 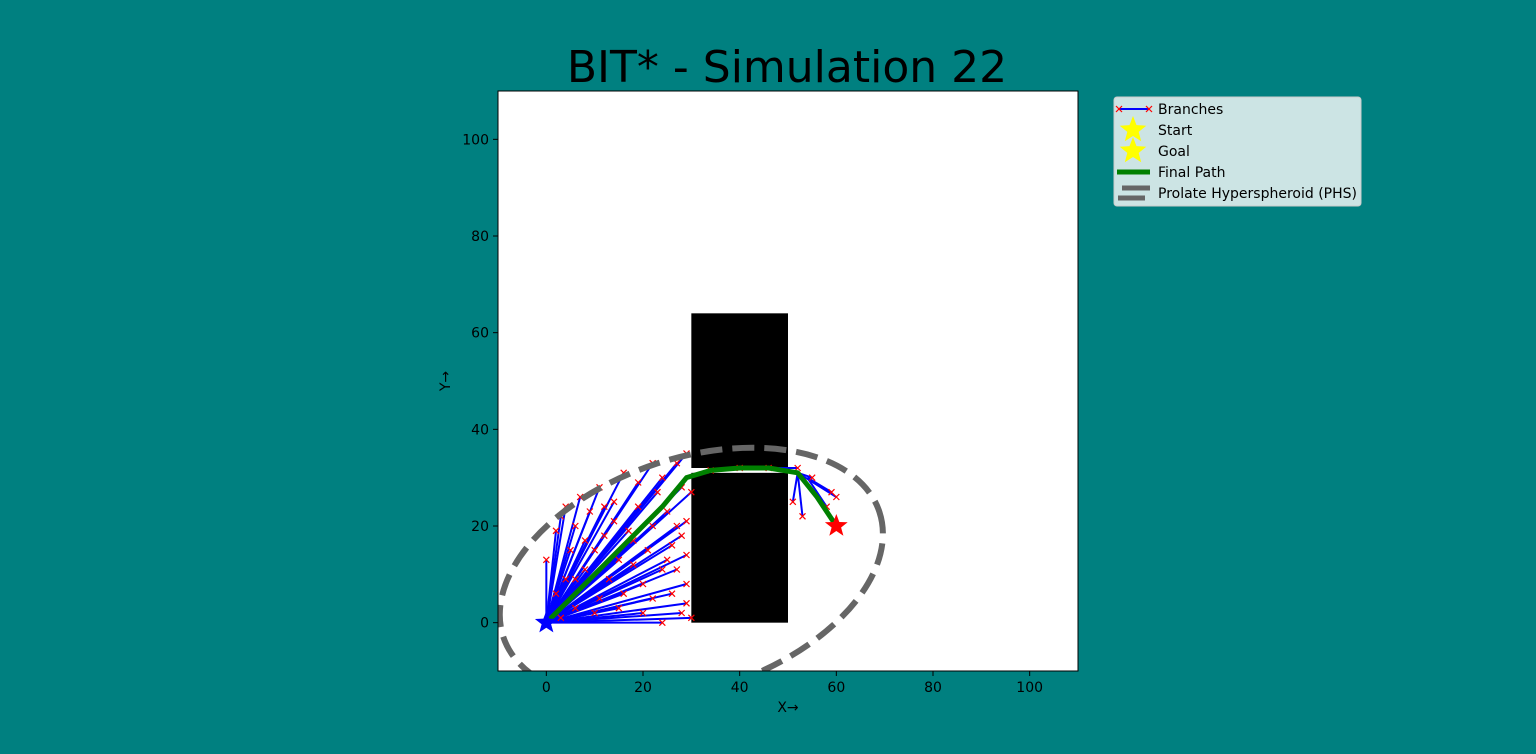 What do you see at coordinates (480, 334) in the screenshot?
I see `y-tick-label: 60` at bounding box center [480, 334].